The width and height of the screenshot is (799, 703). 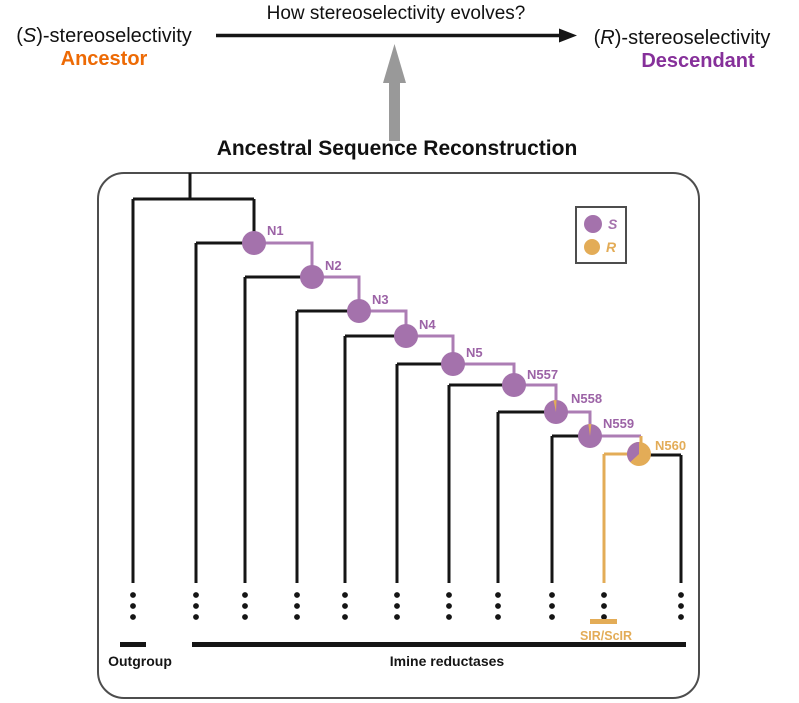 What do you see at coordinates (333, 265) in the screenshot?
I see `node-label-n2: N2` at bounding box center [333, 265].